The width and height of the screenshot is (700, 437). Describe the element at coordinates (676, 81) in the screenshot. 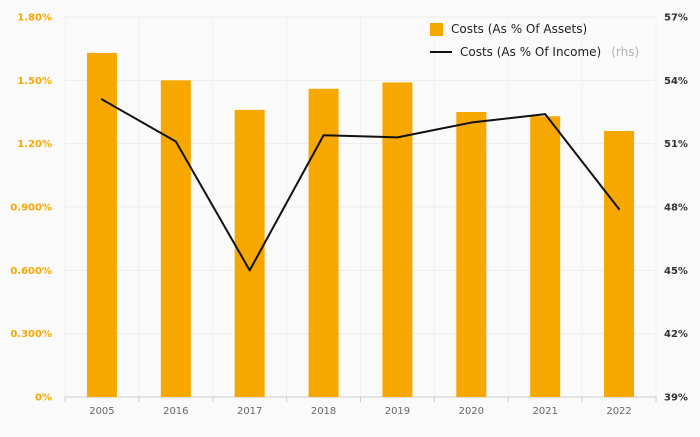

I see `right-axis-tick: 54%` at that location.